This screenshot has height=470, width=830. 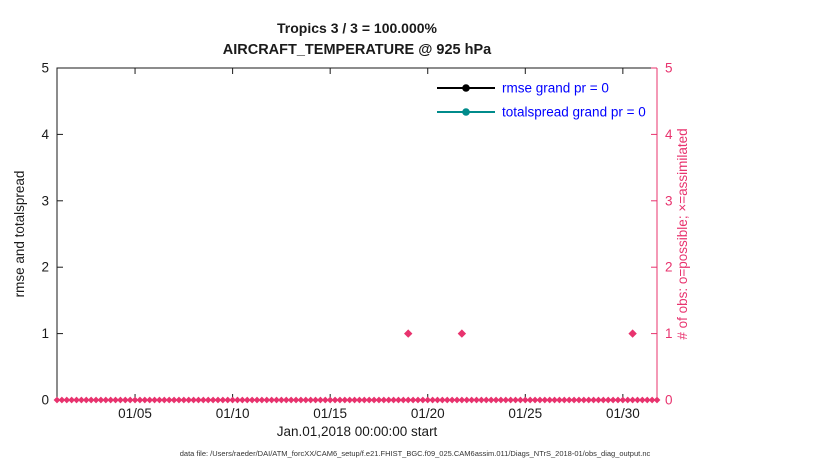 I want to click on chart-title: Tropics 3 / 3 = 100.000%, so click(x=357, y=28).